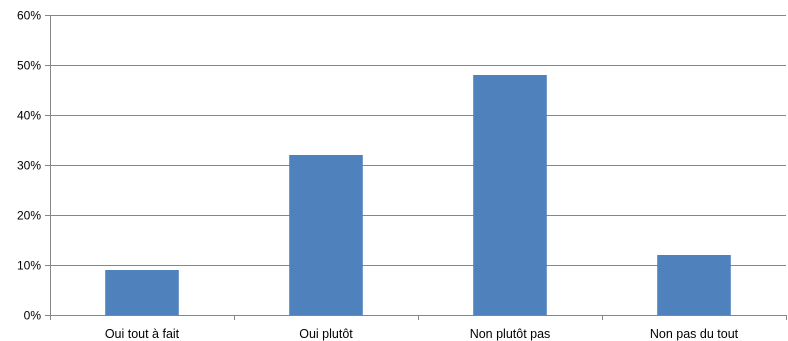 The width and height of the screenshot is (788, 341). I want to click on y-tick-label: 50%, so click(29, 66).